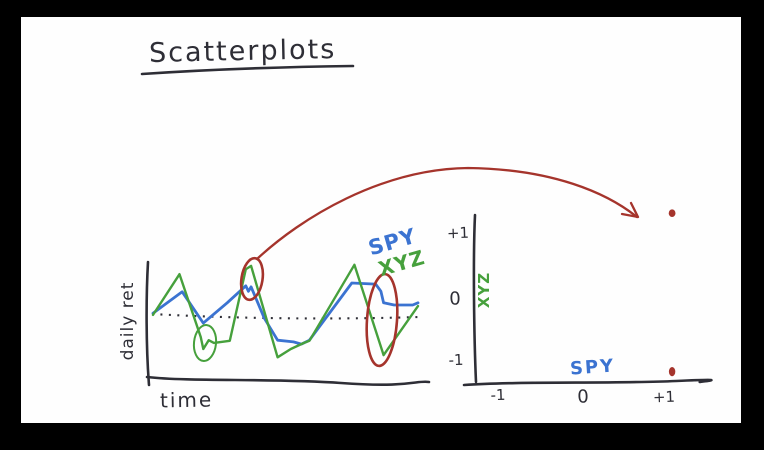 Image resolution: width=764 pixels, height=450 pixels. What do you see at coordinates (205, 343) in the screenshot?
I see `green-annotation-circle` at bounding box center [205, 343].